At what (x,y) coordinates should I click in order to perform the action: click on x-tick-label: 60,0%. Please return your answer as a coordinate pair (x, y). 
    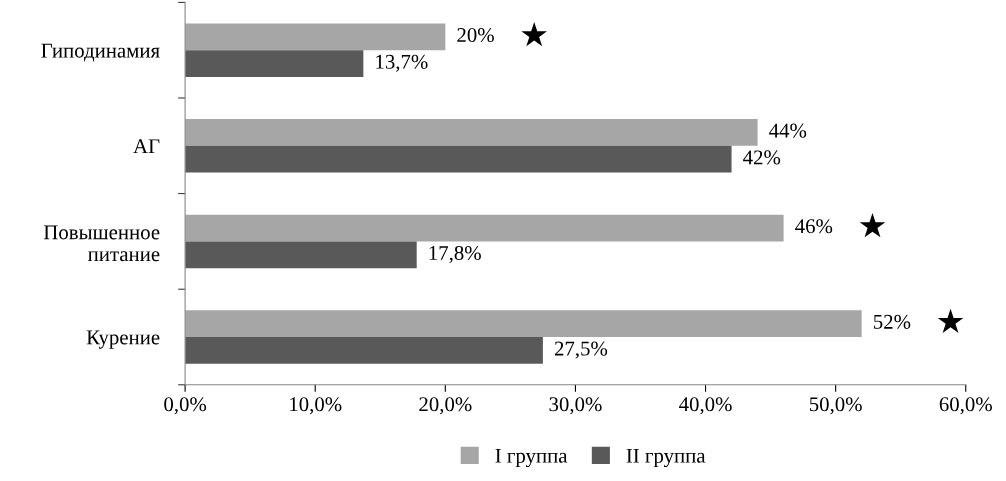
    Looking at the image, I should click on (965, 406).